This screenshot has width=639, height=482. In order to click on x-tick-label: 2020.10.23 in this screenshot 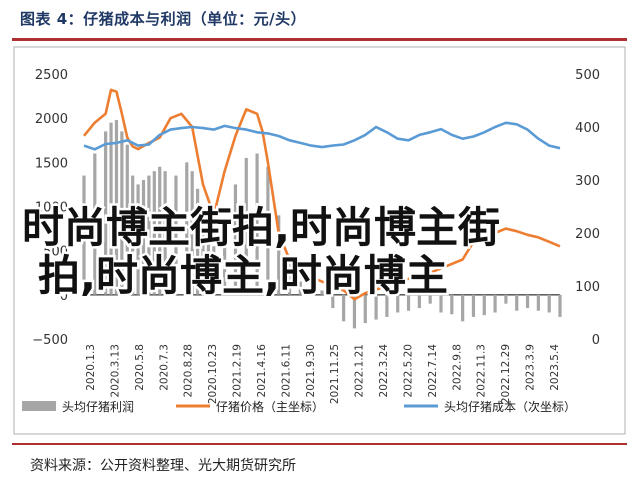, I will do `click(213, 374)`.